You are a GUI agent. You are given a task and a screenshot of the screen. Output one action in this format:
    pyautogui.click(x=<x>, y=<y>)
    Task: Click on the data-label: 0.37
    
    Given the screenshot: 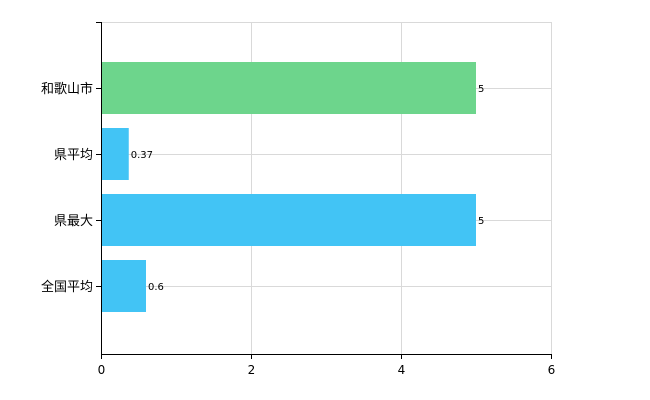 What is the action you would take?
    pyautogui.click(x=142, y=155)
    